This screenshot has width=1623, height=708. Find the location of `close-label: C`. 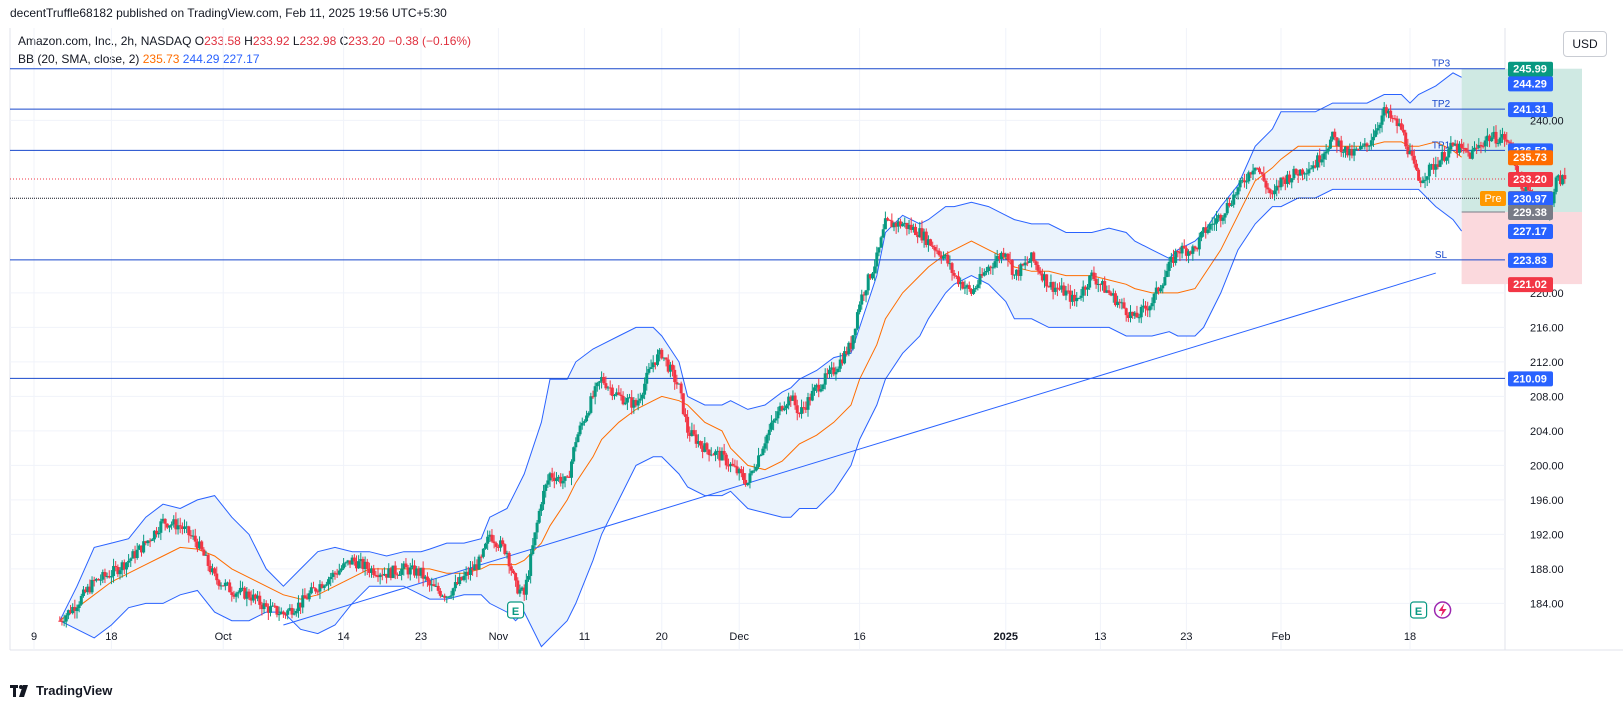

close-label: C is located at coordinates (344, 41).